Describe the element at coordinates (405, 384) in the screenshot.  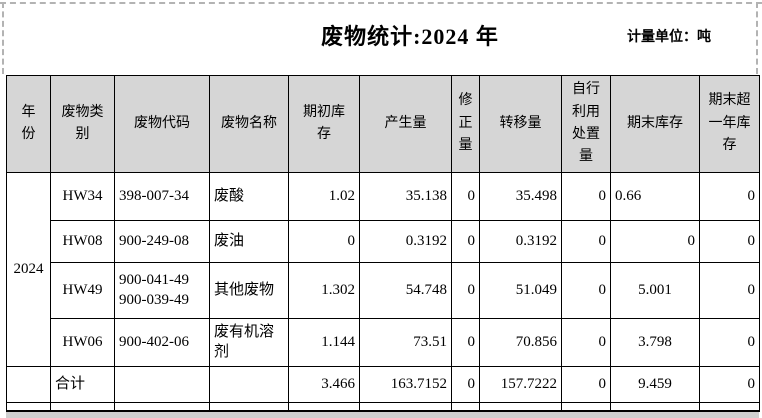
I see `total-generated-cell: 163.7152` at that location.